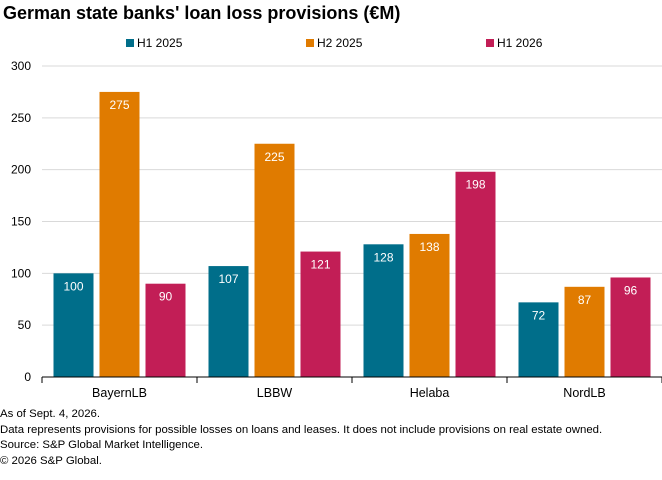  I want to click on data-label: 90, so click(166, 297).